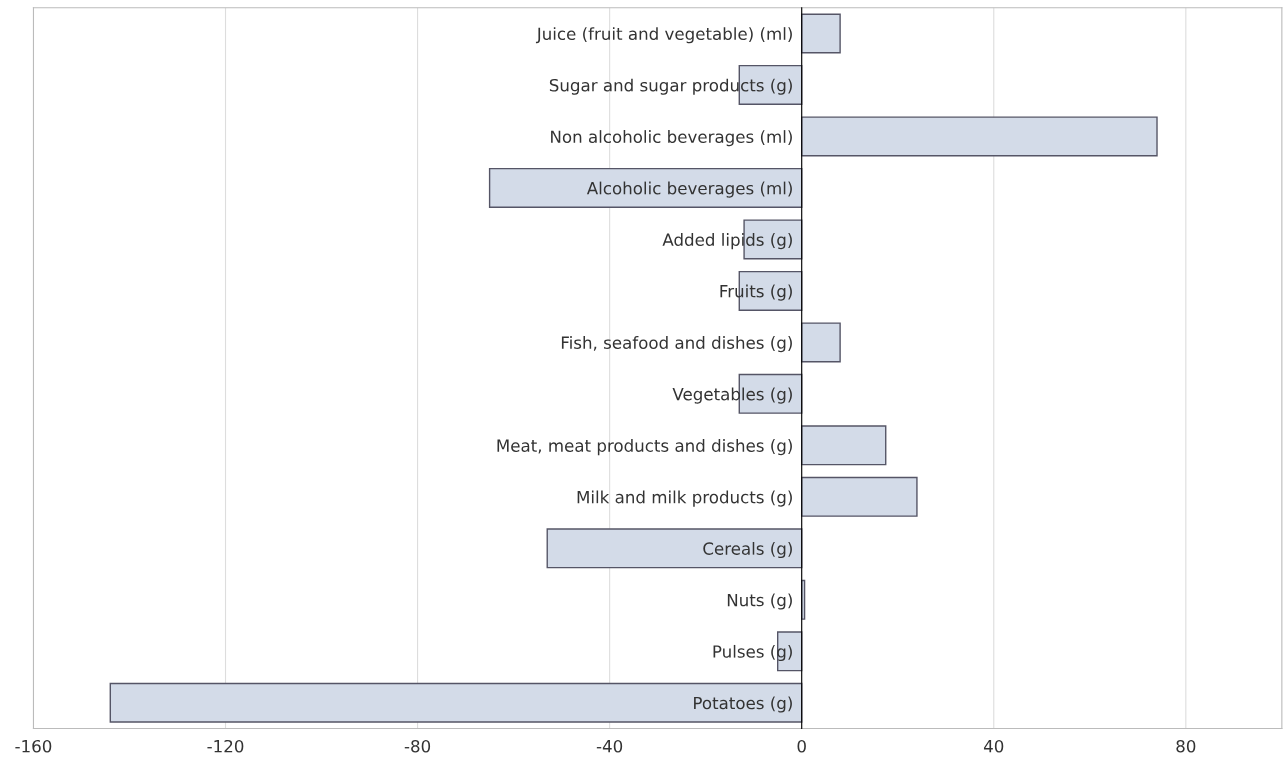  I want to click on y-tick-label: Juice (fruit and vegetable) (ml), so click(663, 35).